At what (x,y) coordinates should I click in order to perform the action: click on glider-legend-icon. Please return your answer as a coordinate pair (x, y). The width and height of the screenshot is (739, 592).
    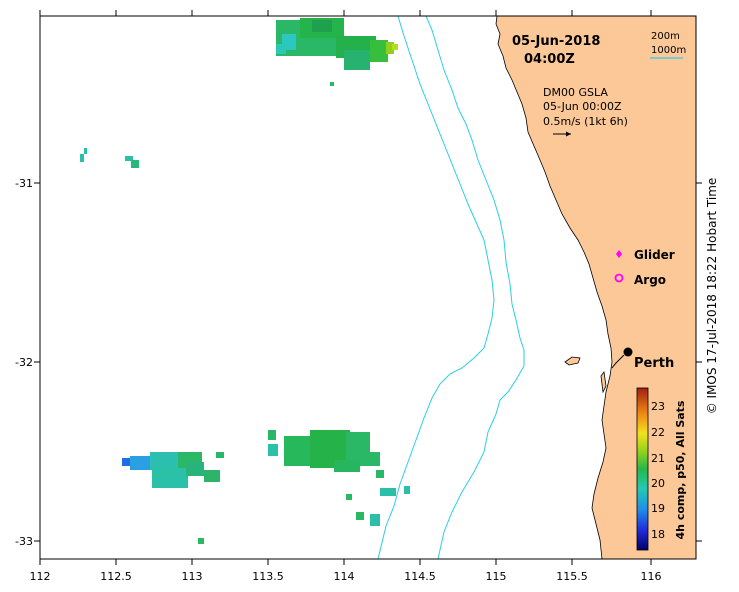
    Looking at the image, I should click on (619, 254).